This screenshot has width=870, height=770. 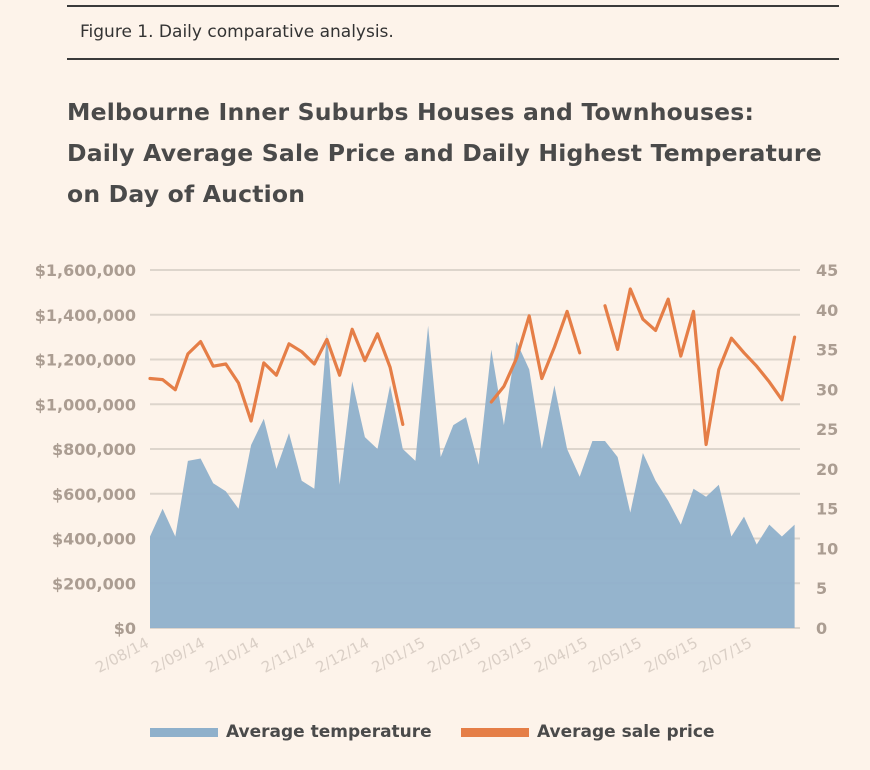 What do you see at coordinates (94, 449) in the screenshot?
I see `left-tick-label: $800,000` at bounding box center [94, 449].